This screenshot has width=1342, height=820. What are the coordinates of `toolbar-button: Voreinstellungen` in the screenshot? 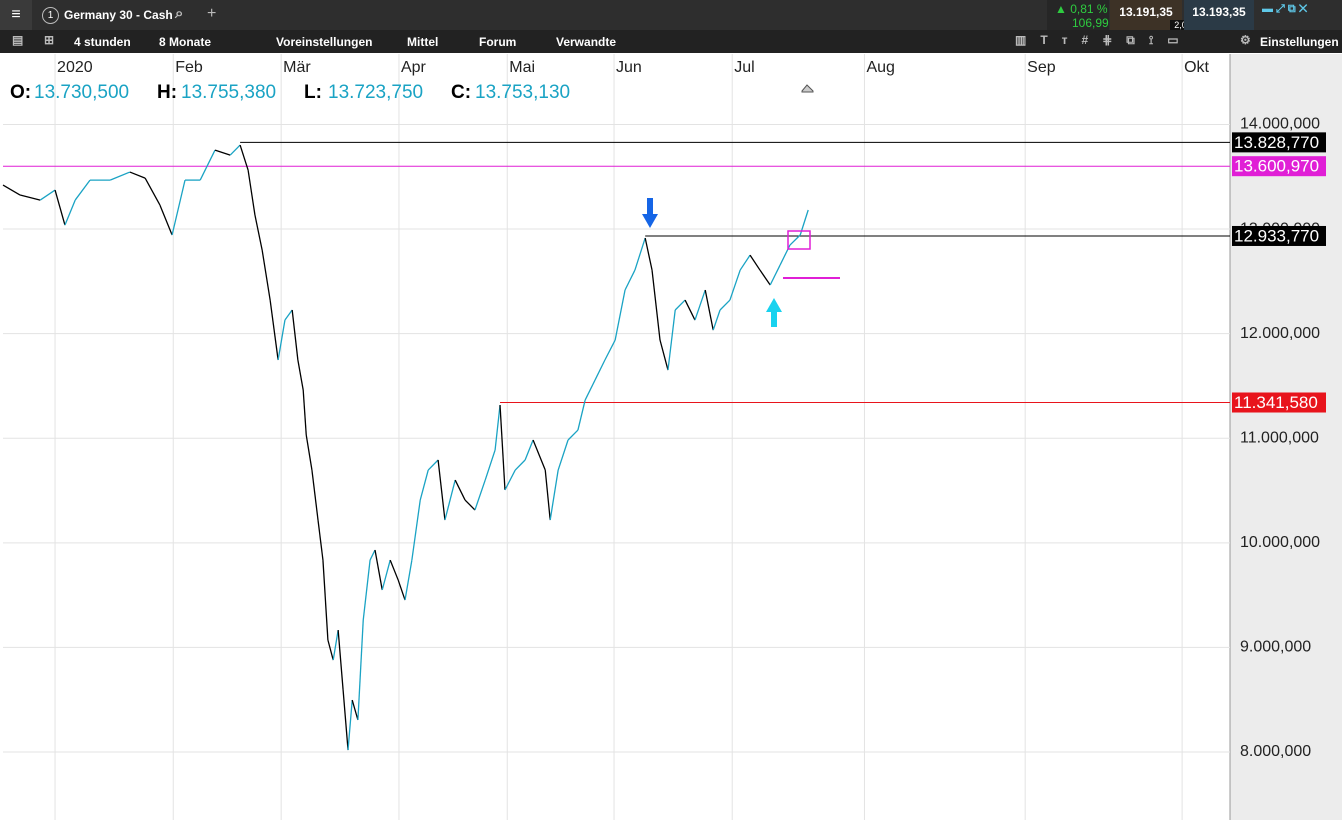 It's located at (324, 42).